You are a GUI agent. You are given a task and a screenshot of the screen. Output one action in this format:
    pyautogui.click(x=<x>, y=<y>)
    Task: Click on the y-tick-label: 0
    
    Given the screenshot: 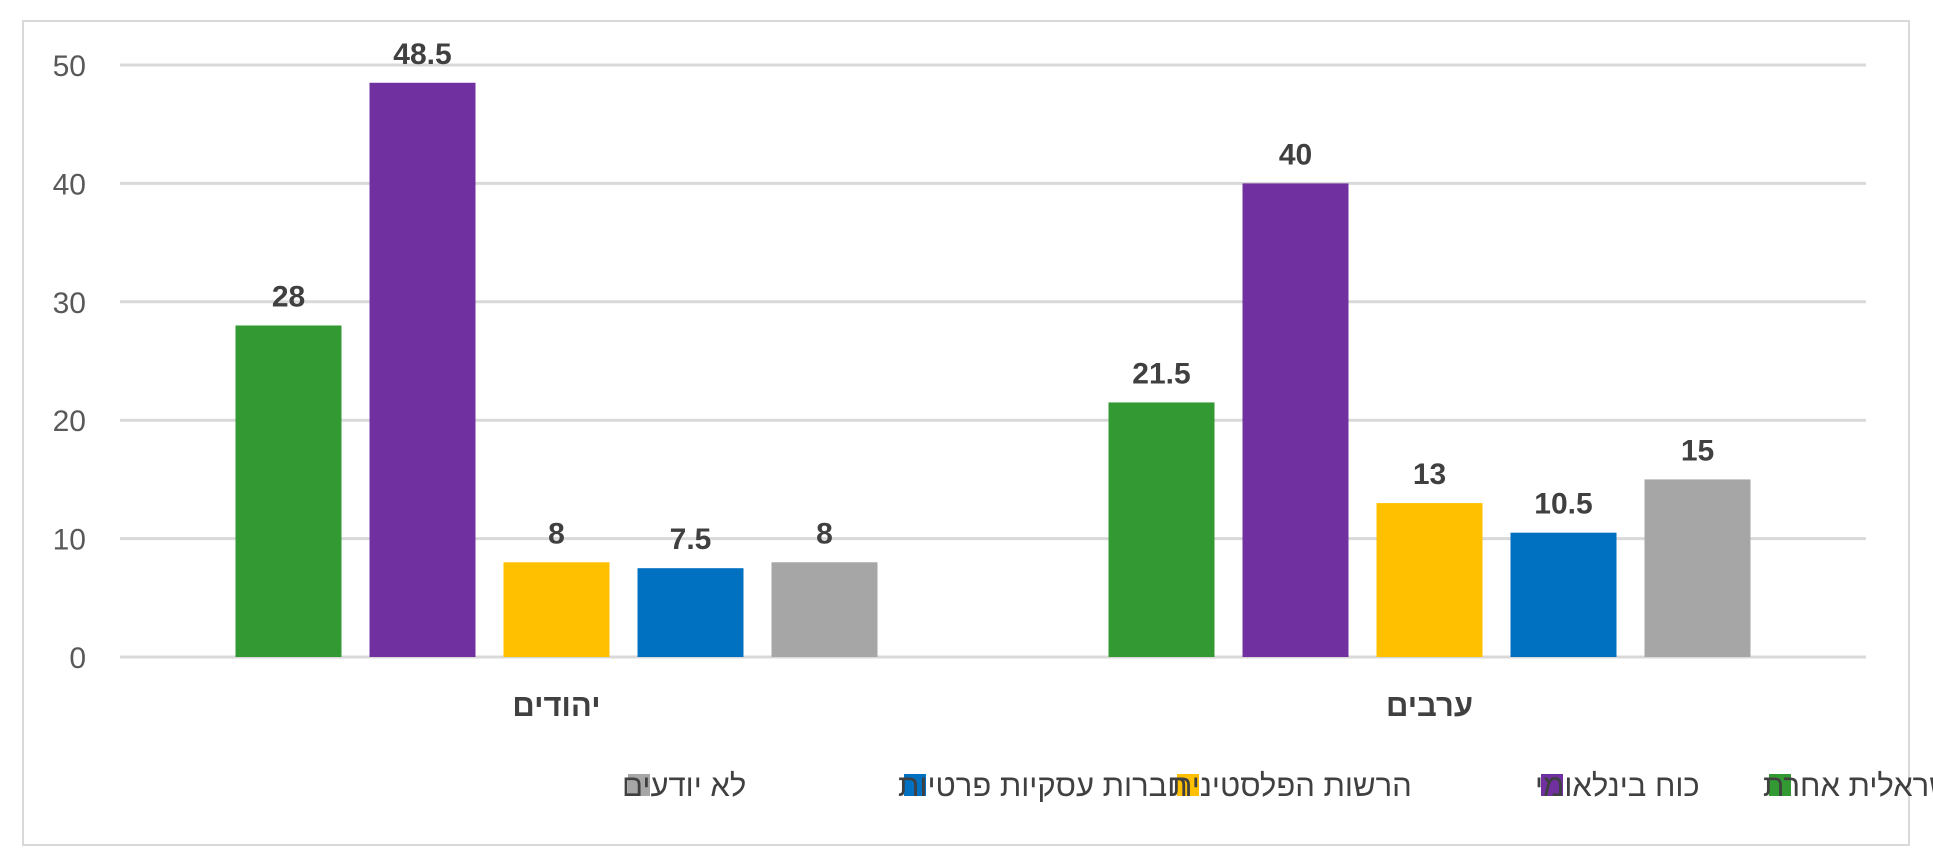 What is the action you would take?
    pyautogui.click(x=77, y=658)
    